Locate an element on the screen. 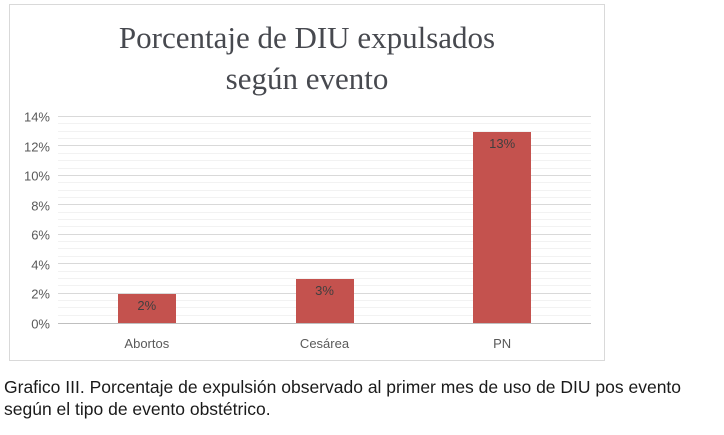 The image size is (724, 435). y-tick-label: 0% is located at coordinates (40, 324).